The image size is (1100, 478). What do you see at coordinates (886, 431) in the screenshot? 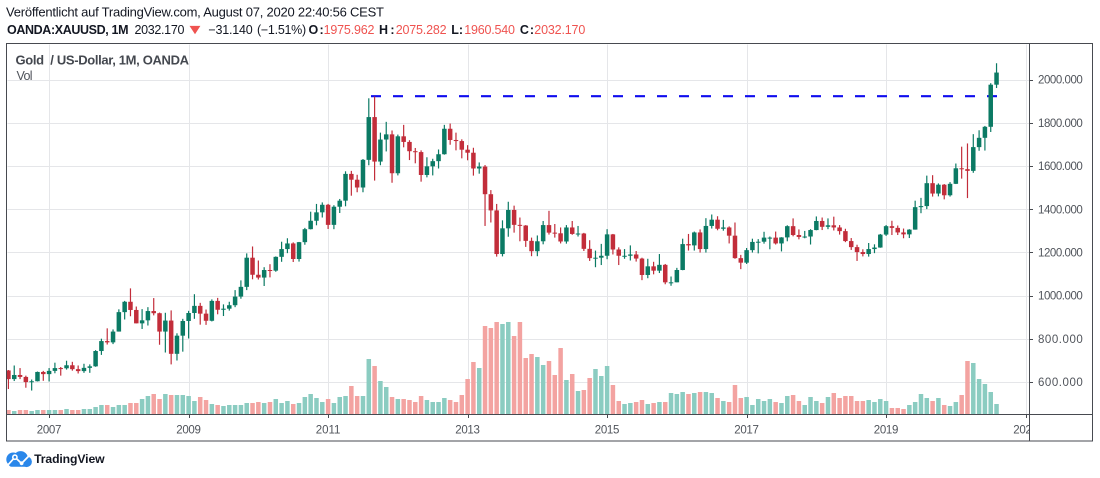
I see `svg-text: 2019` at bounding box center [886, 431].